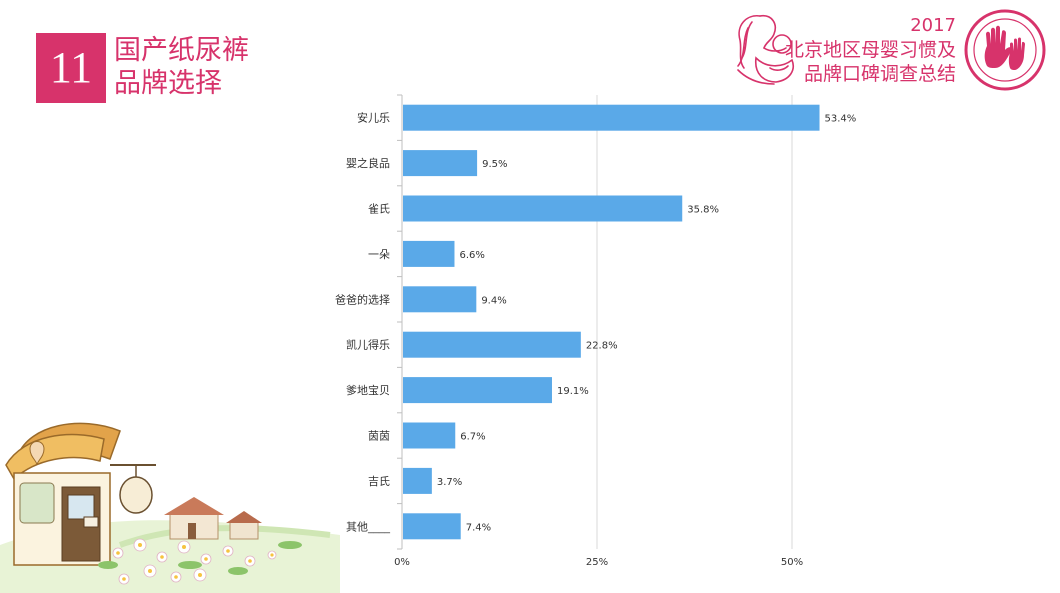 This screenshot has width=1060, height=593. I want to click on slide-title: 国产纸尿裤 品牌选择, so click(181, 67).